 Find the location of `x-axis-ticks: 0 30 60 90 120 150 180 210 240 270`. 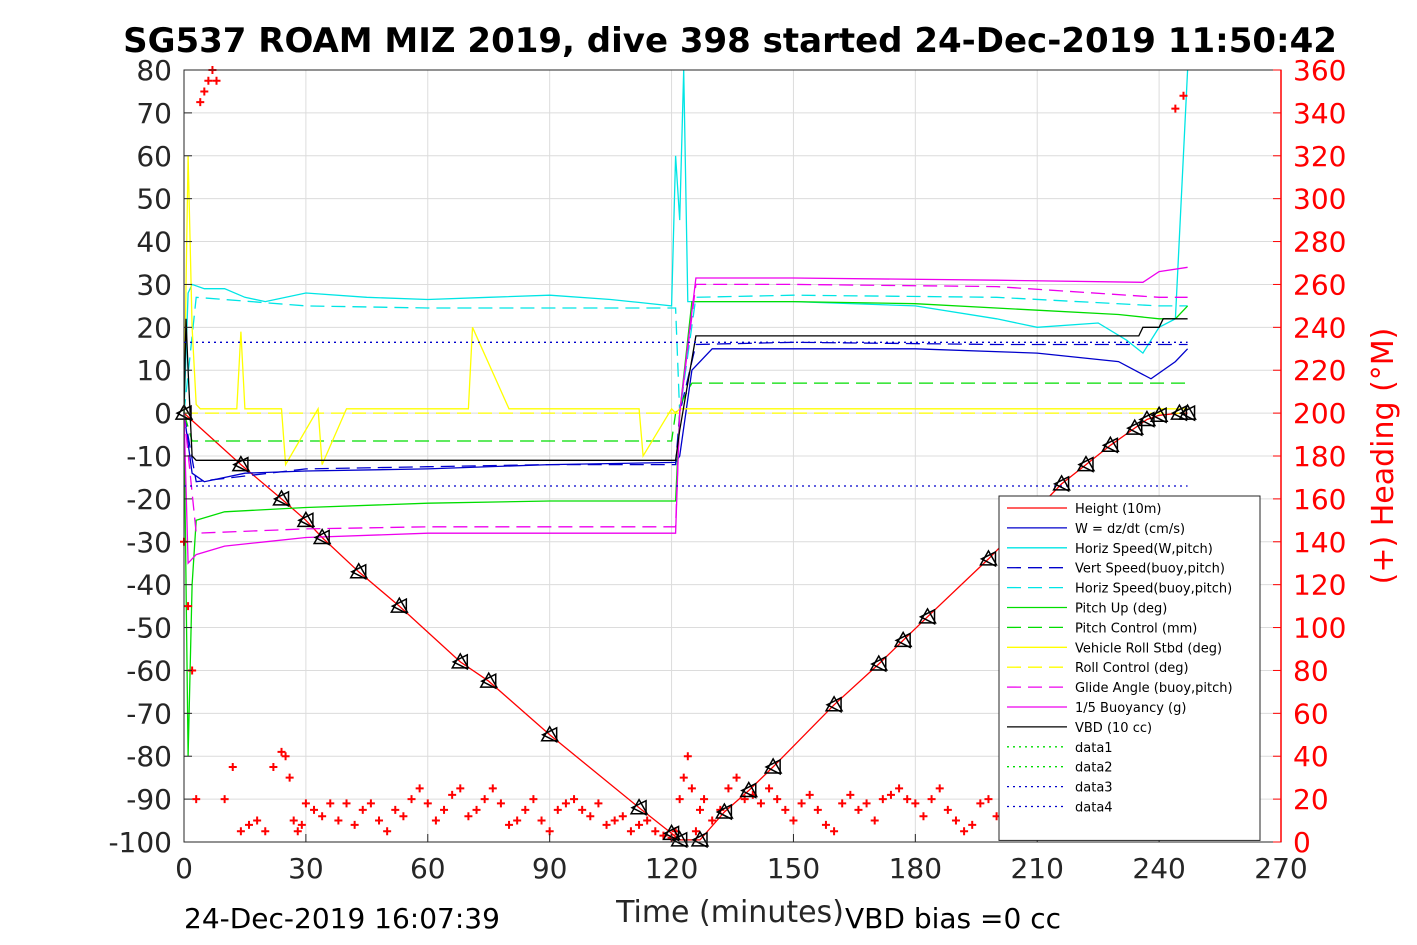

x-axis-ticks: 0 30 60 90 120 150 180 210 240 270 is located at coordinates (741, 859).